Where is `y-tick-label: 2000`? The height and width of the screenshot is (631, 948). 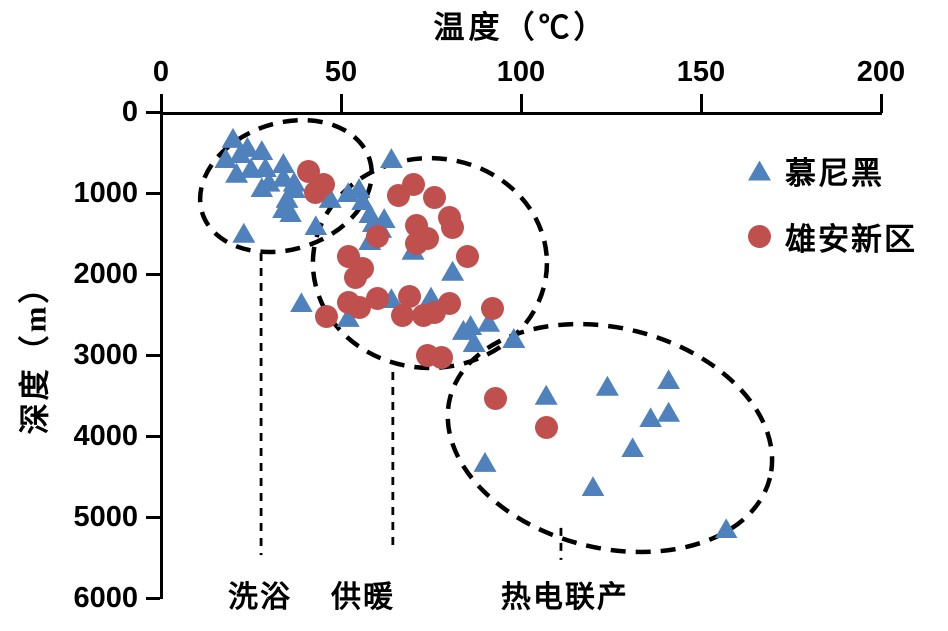 y-tick-label: 2000 is located at coordinates (105, 274).